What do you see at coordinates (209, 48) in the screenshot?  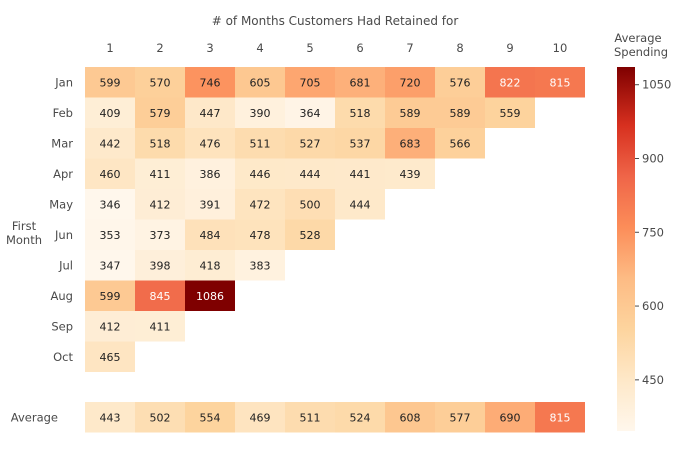 I see `column-label: 3` at bounding box center [209, 48].